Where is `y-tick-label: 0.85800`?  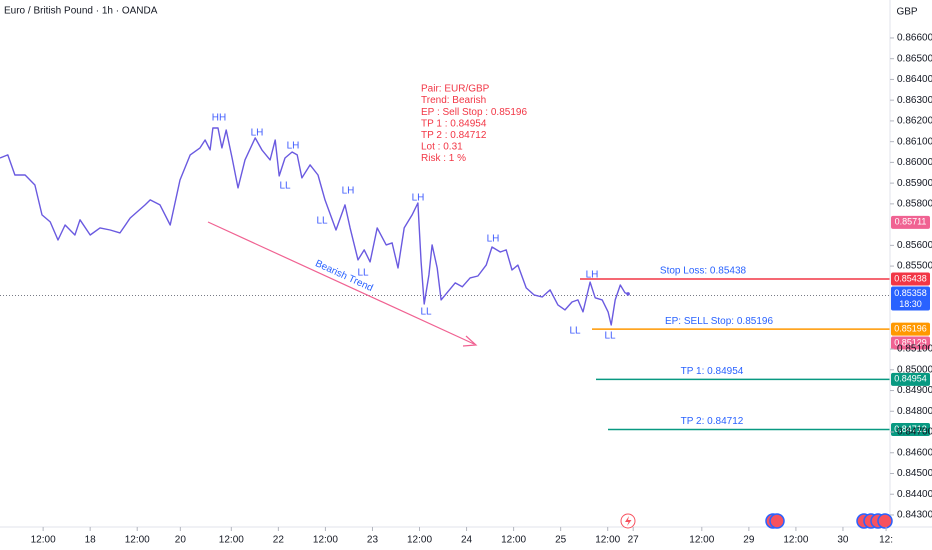 y-tick-label: 0.85800 is located at coordinates (914, 204).